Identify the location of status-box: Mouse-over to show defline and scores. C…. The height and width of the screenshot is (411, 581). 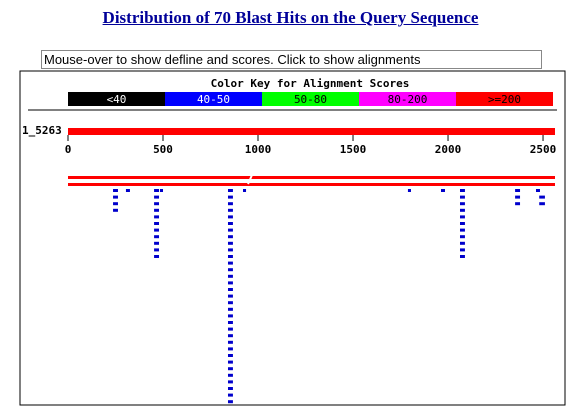
(291, 59).